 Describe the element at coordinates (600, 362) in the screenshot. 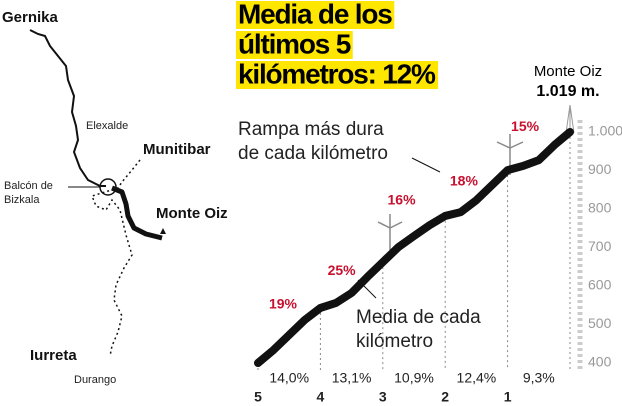

I see `y-tick-label: 400` at that location.